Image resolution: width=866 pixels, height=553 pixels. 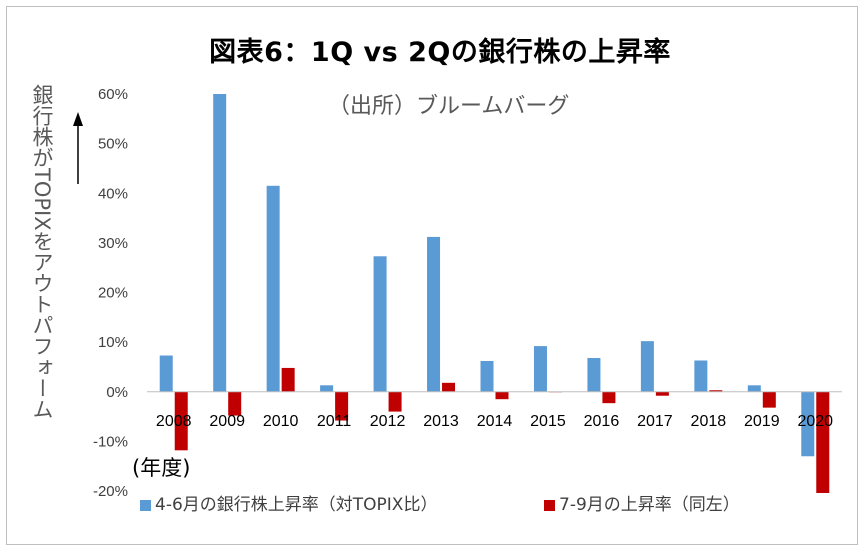 I want to click on bar-series-1-2020, so click(x=808, y=424).